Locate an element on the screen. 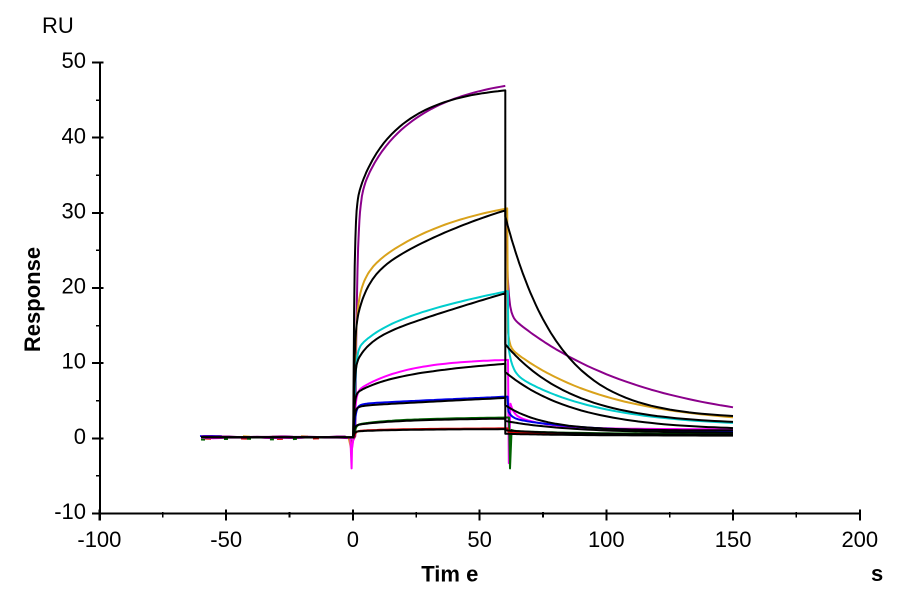 This screenshot has height=600, width=900. svg-text: 200 is located at coordinates (859, 539).